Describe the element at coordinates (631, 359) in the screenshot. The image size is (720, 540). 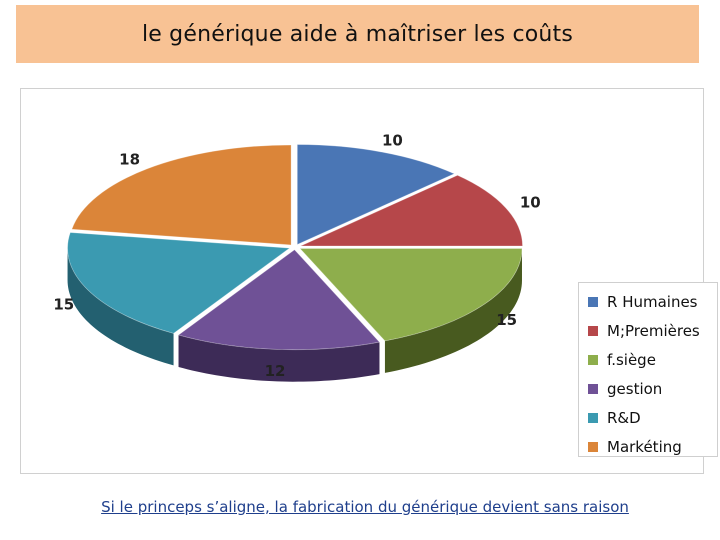
I see `legend-label: f.siège` at that location.